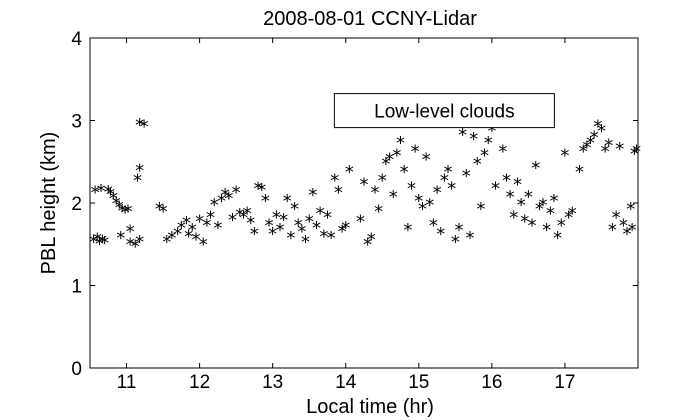  I want to click on y-axis-label: PBL height (km), so click(49, 203).